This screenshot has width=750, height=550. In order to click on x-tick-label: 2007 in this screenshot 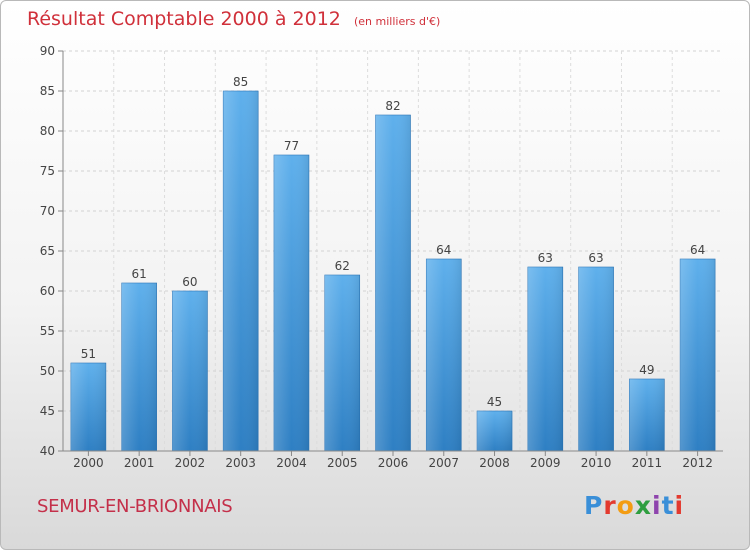, I will do `click(443, 463)`.